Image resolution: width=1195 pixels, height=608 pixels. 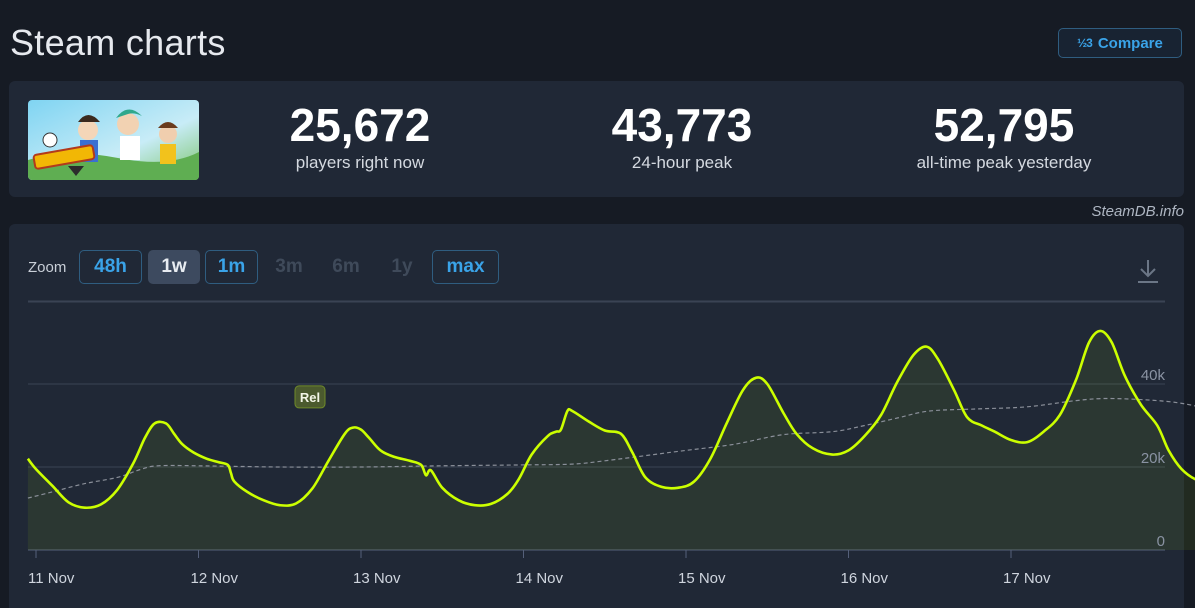 I want to click on peak-24h-label: 24-hour peak, so click(x=682, y=162).